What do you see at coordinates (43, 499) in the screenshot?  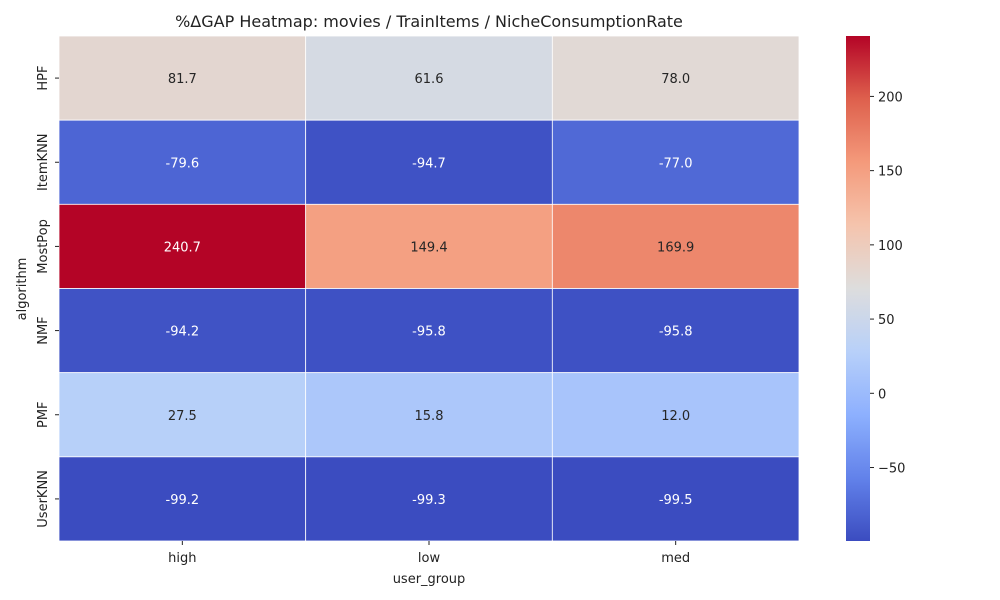 I see `y-tick-label: UserKNN` at bounding box center [43, 499].